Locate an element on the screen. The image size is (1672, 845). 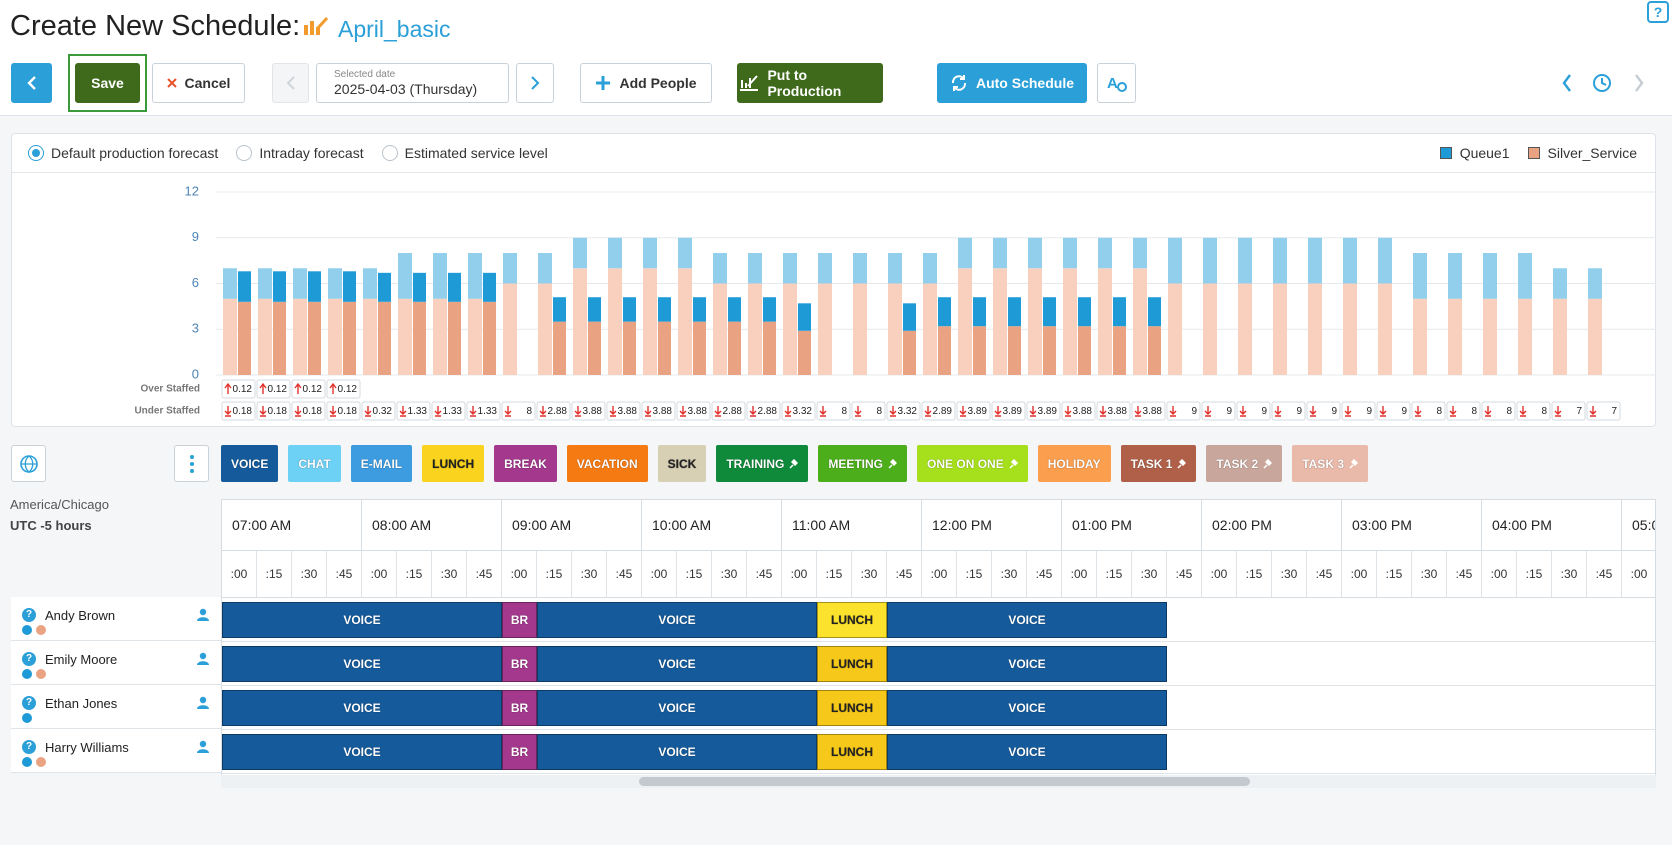
activity-chip: HOLIDAY is located at coordinates (1074, 463).